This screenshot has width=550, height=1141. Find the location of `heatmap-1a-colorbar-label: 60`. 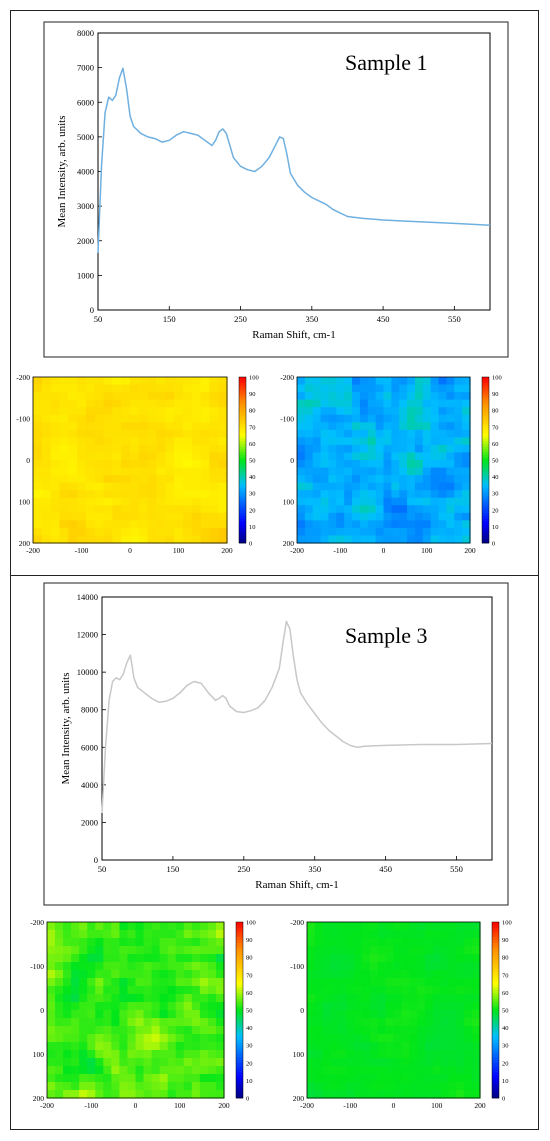

heatmap-1a-colorbar-label: 60 is located at coordinates (252, 444).